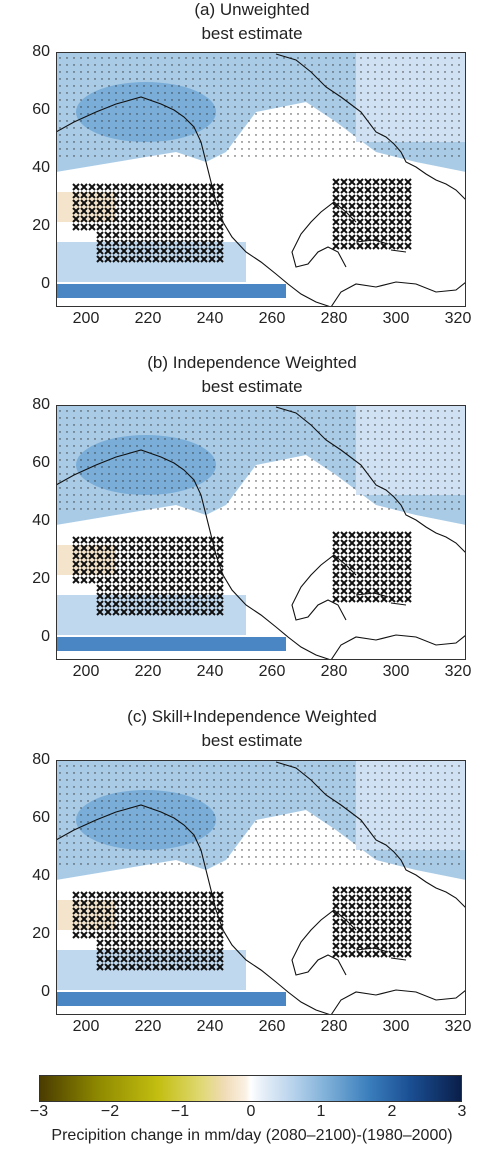  Describe the element at coordinates (392, 1111) in the screenshot. I see `colorbar-tick: 2` at that location.